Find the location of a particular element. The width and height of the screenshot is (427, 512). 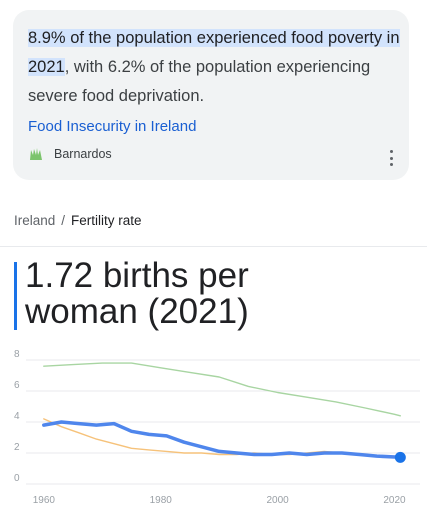

breadcrumb-country: Ireland is located at coordinates (35, 220).